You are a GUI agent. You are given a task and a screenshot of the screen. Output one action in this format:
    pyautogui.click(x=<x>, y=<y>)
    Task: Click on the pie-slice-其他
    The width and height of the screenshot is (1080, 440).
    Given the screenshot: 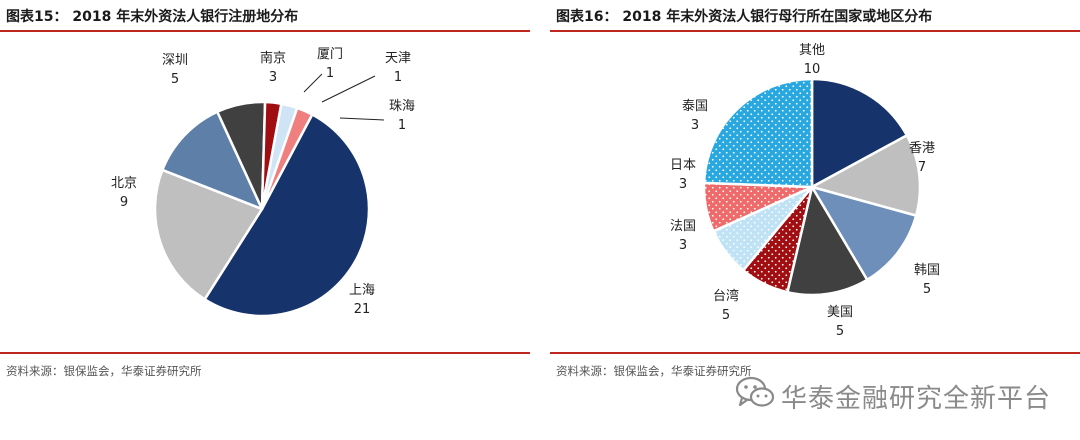 What is the action you would take?
    pyautogui.click(x=758, y=133)
    